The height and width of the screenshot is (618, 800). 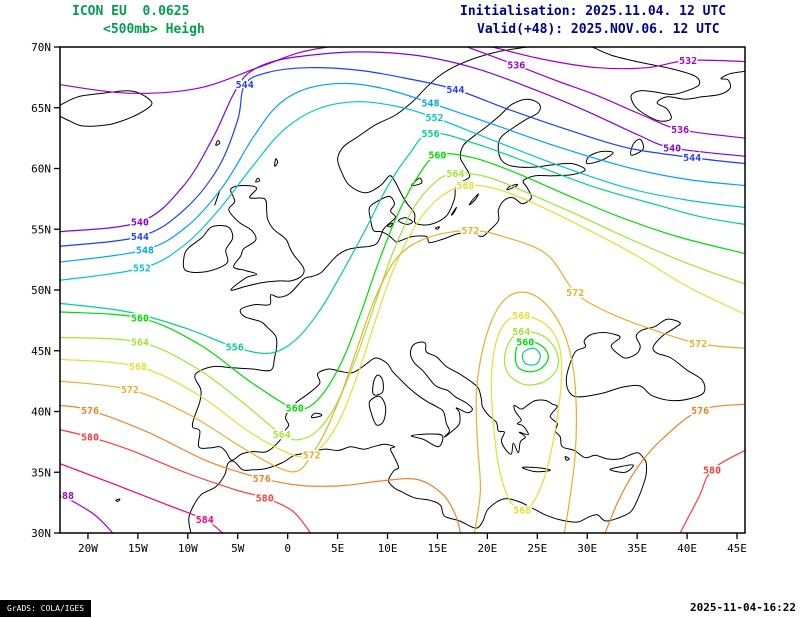 What do you see at coordinates (88, 548) in the screenshot?
I see `lon-tick-label: 20W` at bounding box center [88, 548].